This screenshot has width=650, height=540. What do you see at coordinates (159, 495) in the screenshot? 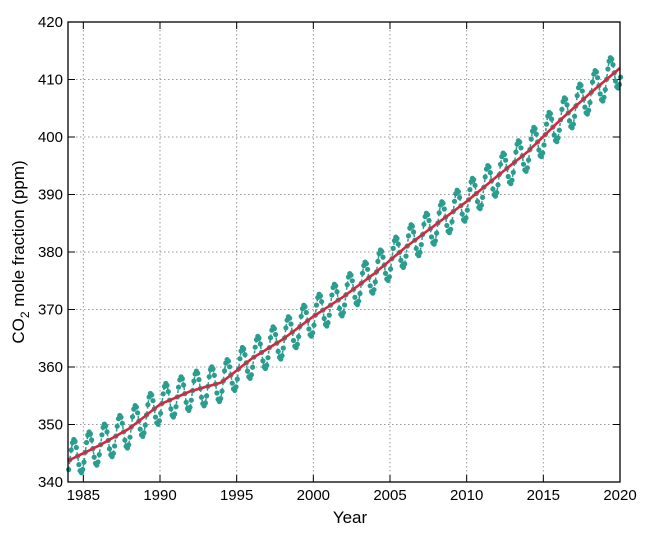
I see `x-tick-label: 1990` at bounding box center [159, 495].